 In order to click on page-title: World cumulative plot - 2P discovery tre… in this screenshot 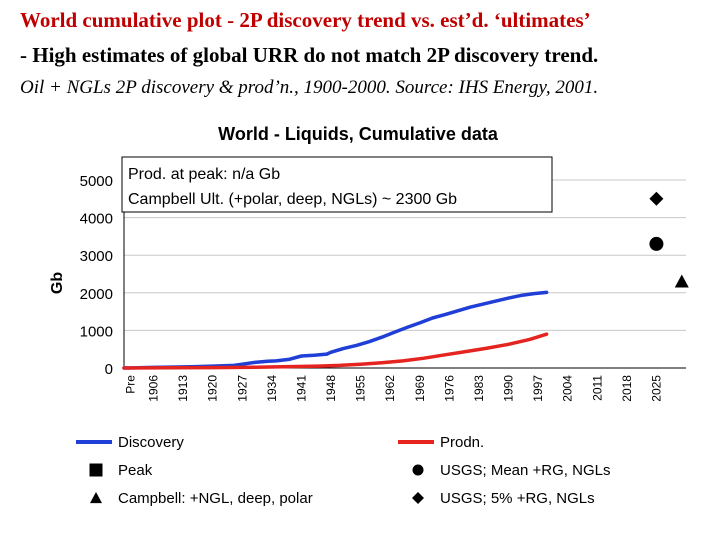, I will do `click(305, 20)`.